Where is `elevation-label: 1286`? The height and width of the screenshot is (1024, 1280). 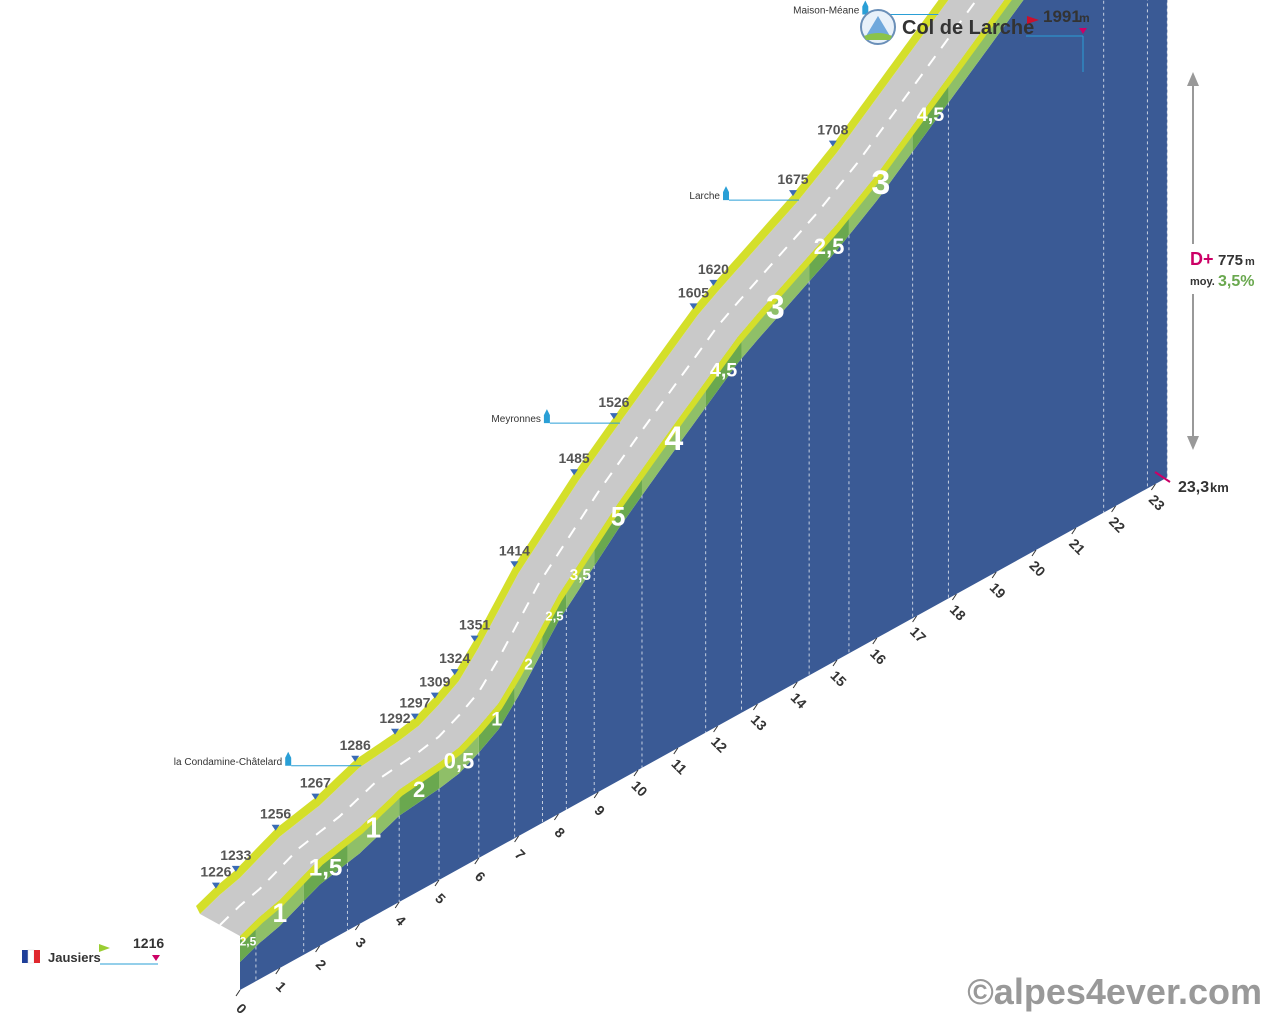 elevation-label: 1286 is located at coordinates (355, 745).